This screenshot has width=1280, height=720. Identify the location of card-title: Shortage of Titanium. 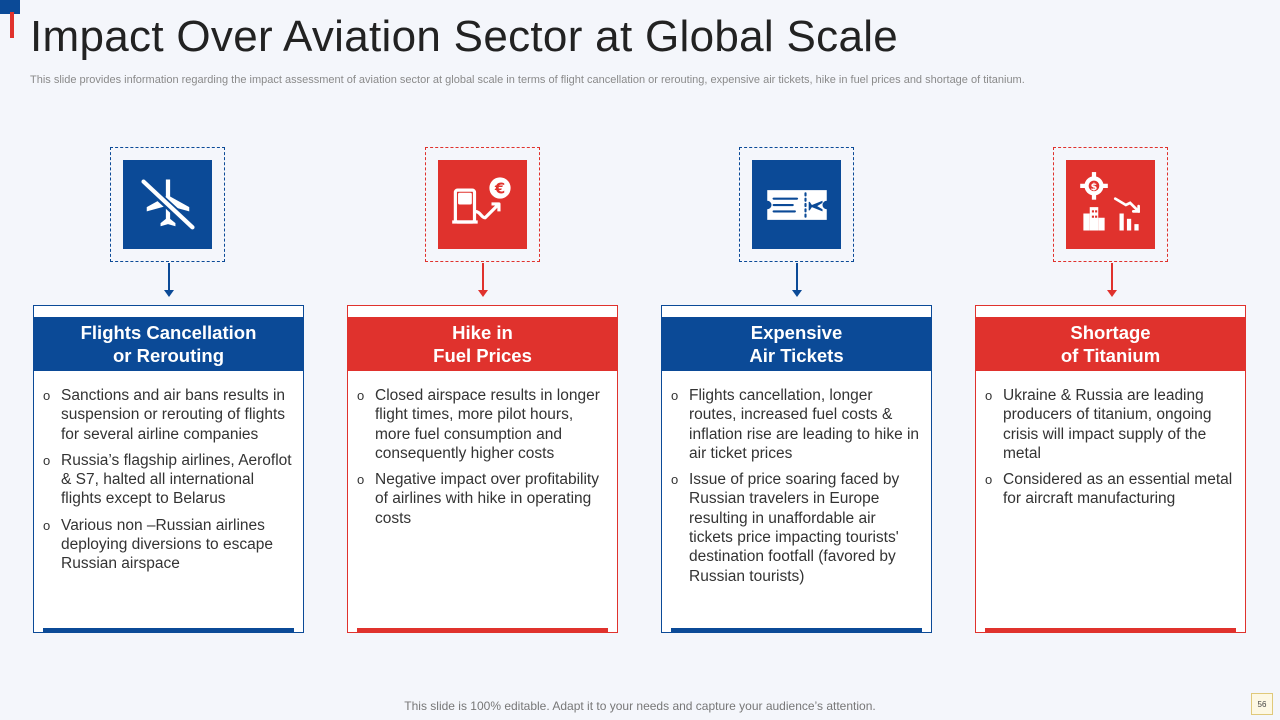
(1110, 344).